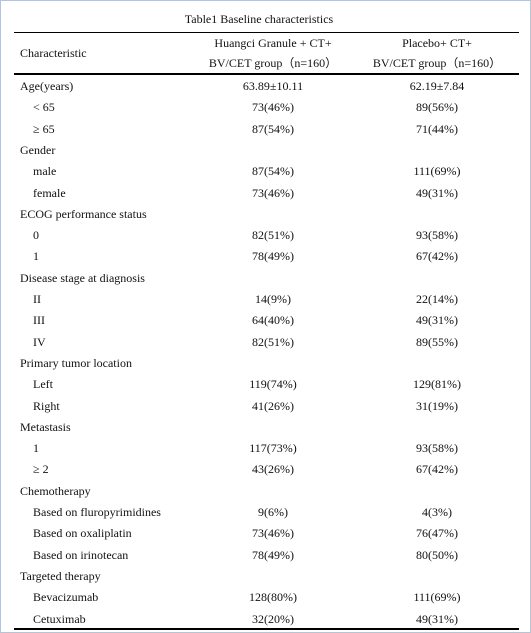 This screenshot has height=633, width=531. What do you see at coordinates (266, 74) in the screenshot?
I see `header-rule` at bounding box center [266, 74].